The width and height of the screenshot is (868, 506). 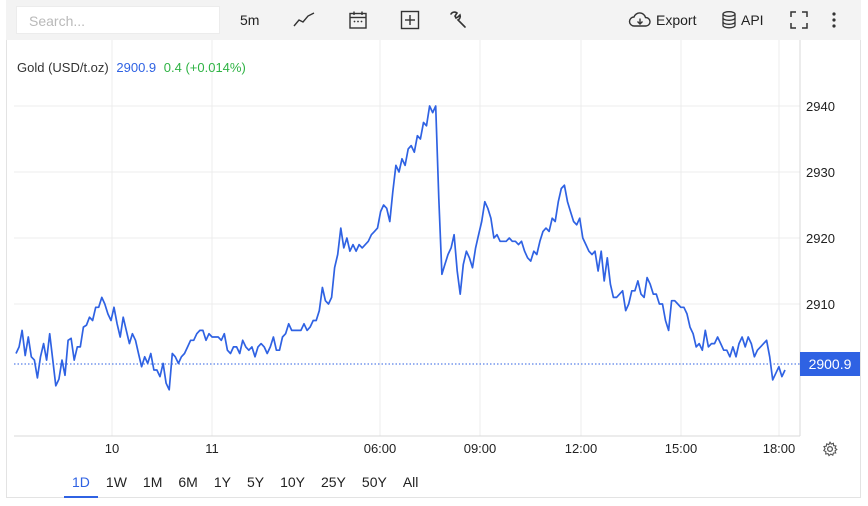 What do you see at coordinates (410, 20) in the screenshot?
I see `add-indicator-icon` at bounding box center [410, 20].